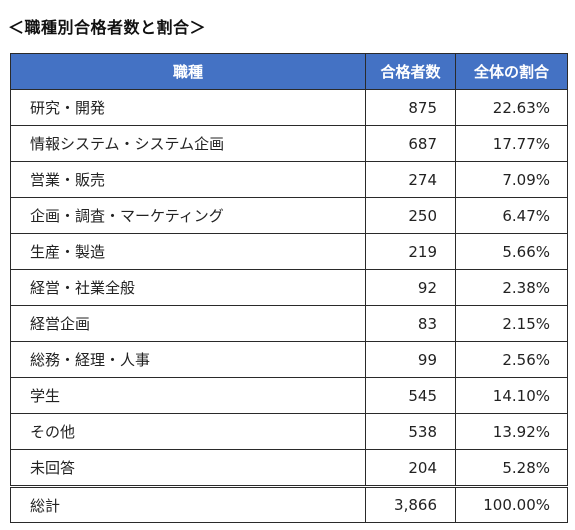 The image size is (575, 530). I want to click on job-cell: 生産・製造, so click(188, 251).